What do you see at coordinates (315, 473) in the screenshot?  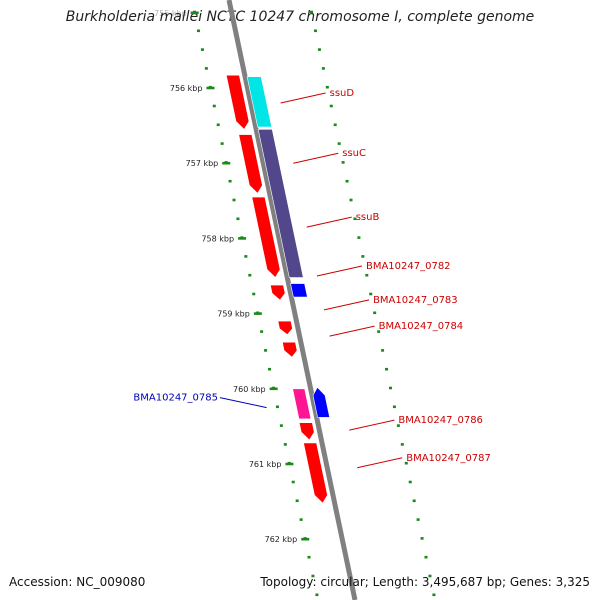 I see `gene-feature-g13` at bounding box center [315, 473].